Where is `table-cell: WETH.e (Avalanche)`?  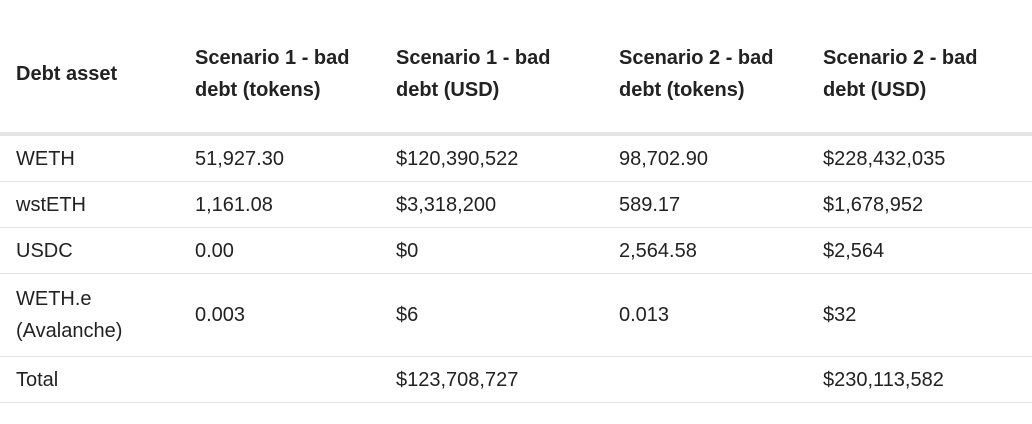 table-cell: WETH.e (Avalanche) is located at coordinates (89, 315).